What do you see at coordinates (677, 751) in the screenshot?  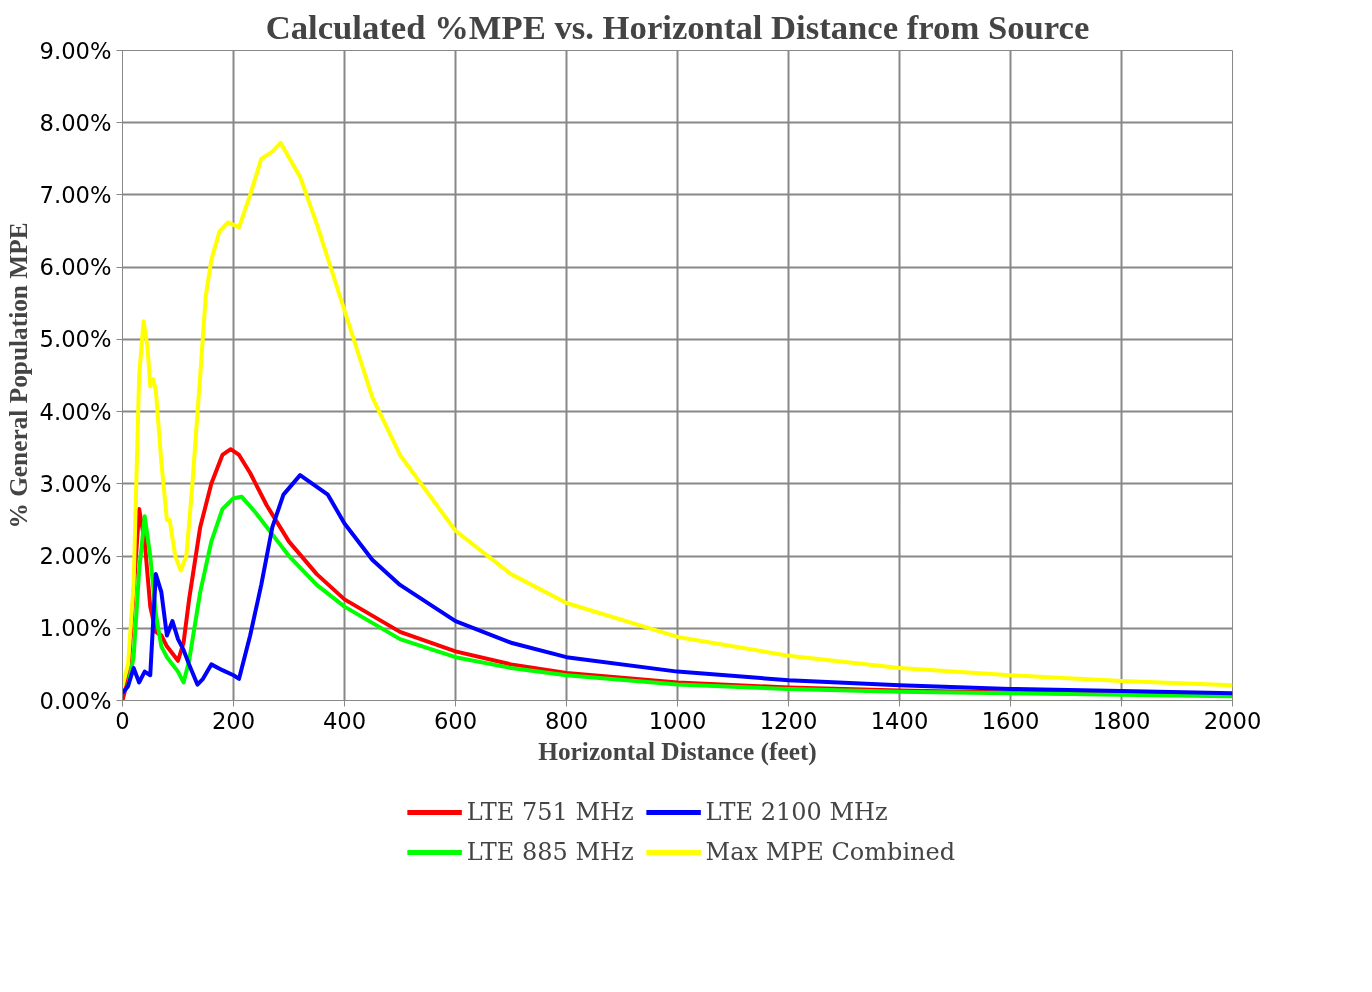 I see `x-axis-title: Horizontal Distance (feet)` at bounding box center [677, 751].